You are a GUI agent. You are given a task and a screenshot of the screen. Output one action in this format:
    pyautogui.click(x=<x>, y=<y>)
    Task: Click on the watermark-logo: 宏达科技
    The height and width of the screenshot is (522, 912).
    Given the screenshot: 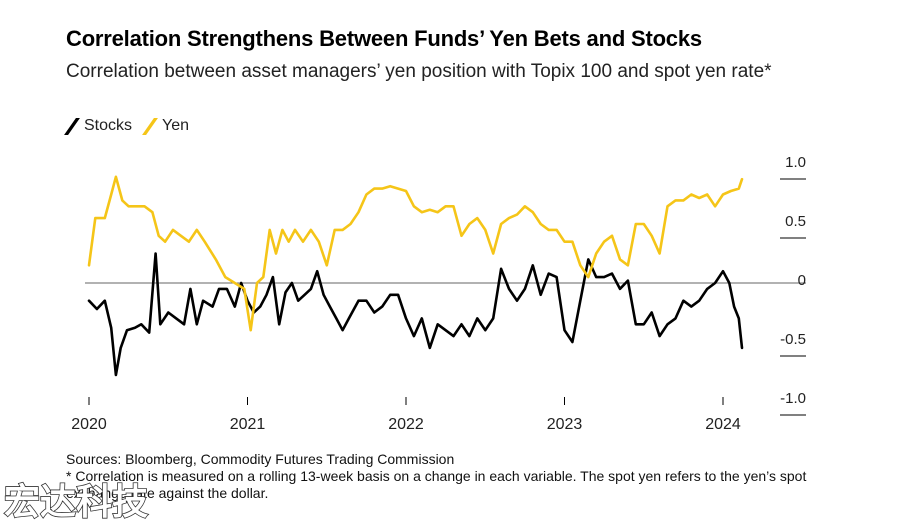 What is the action you would take?
    pyautogui.click(x=76, y=501)
    